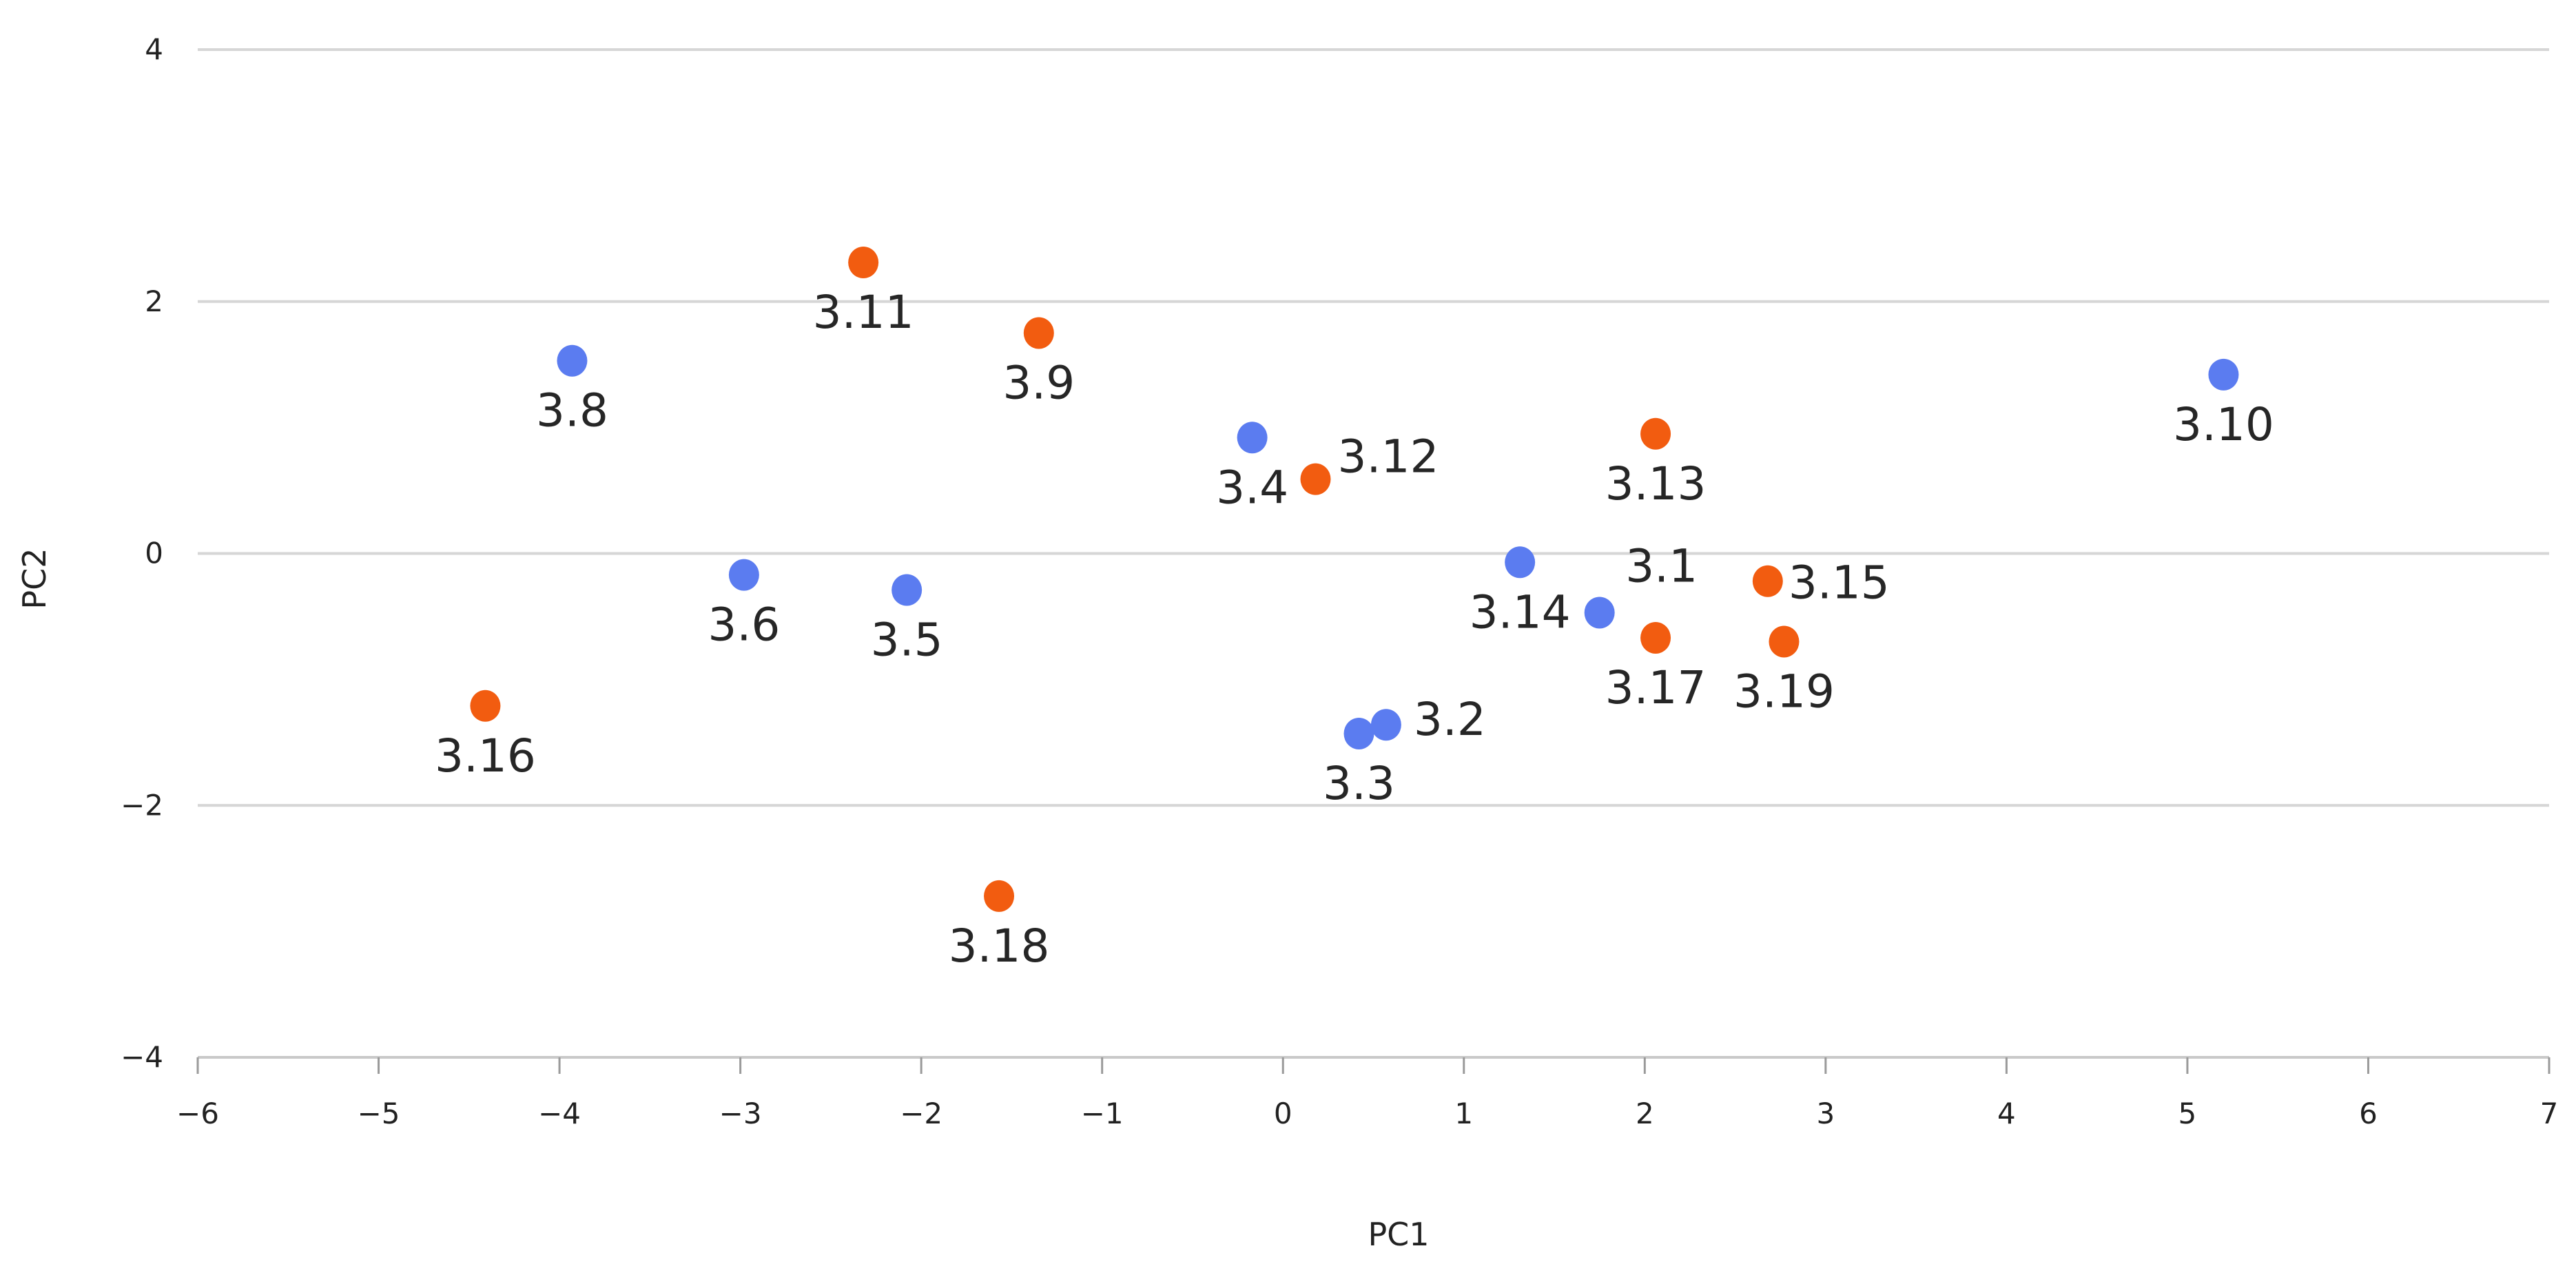  Describe the element at coordinates (740, 1113) in the screenshot. I see `x-tick-label: −3` at that location.